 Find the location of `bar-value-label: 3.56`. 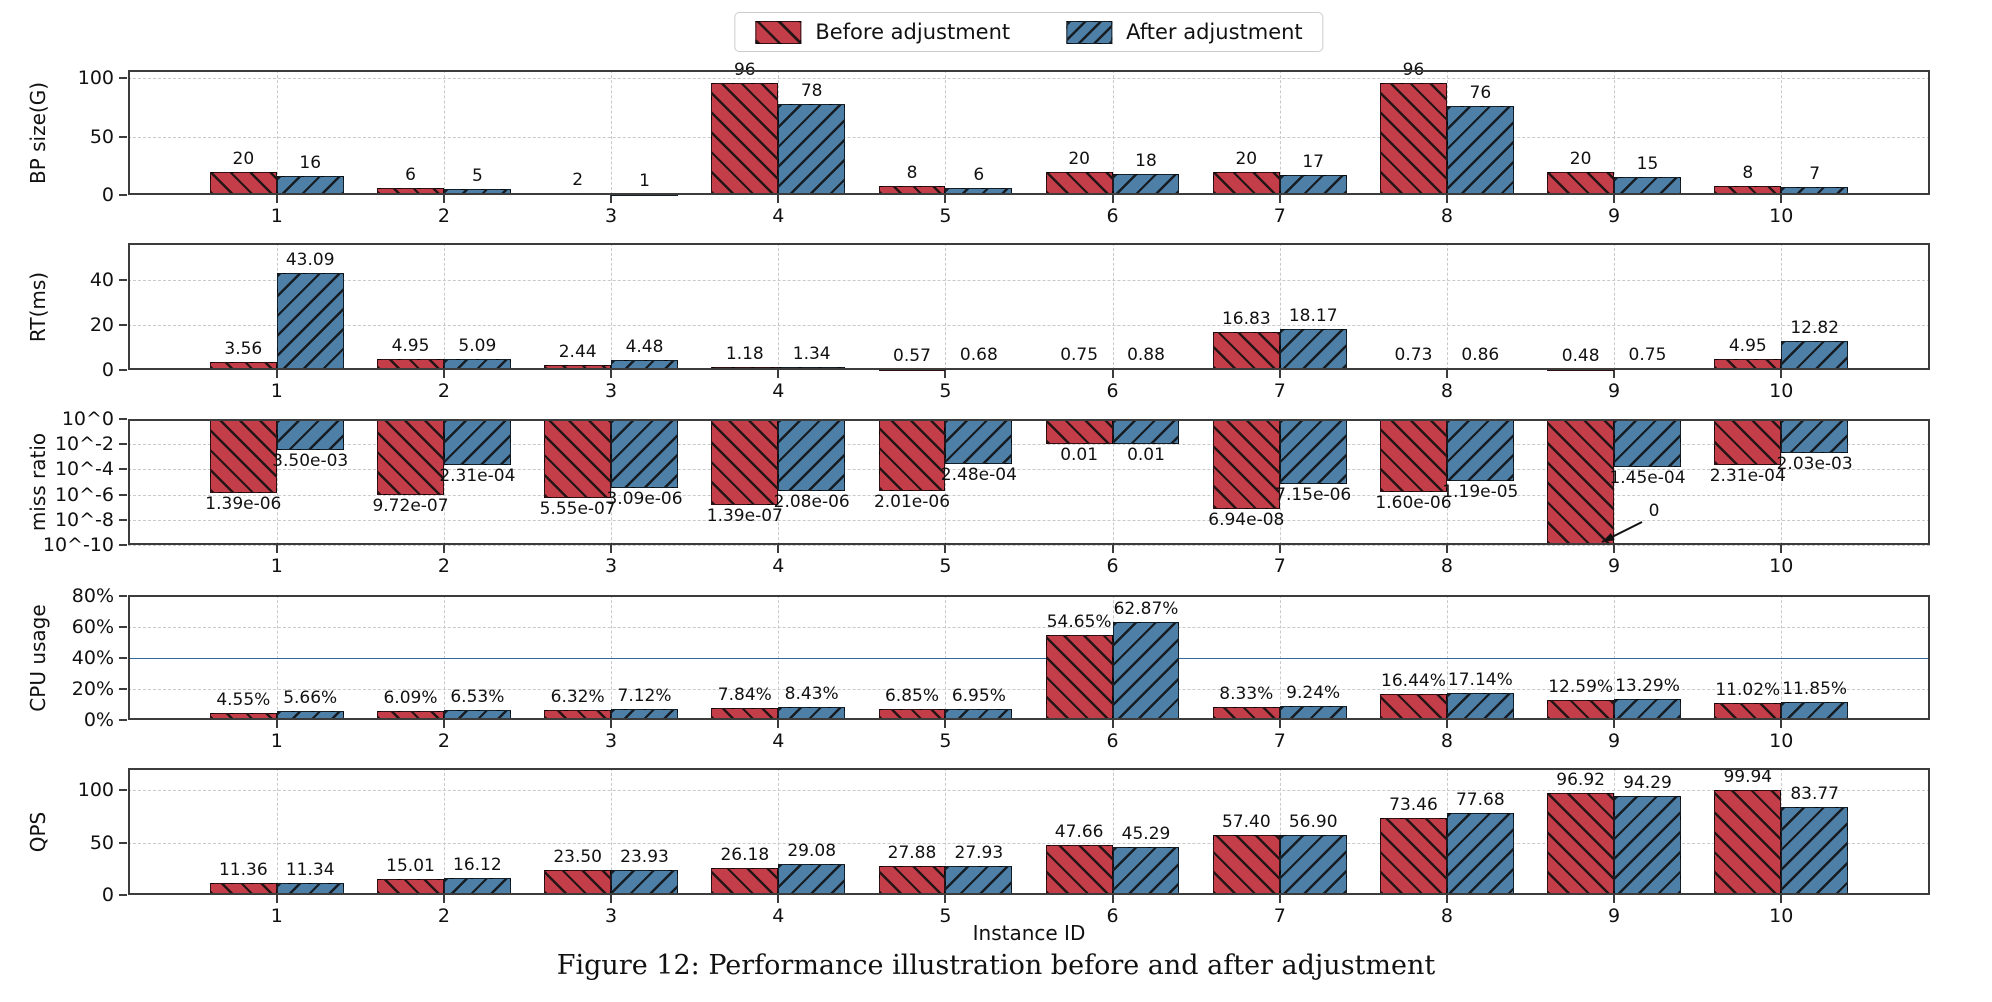

bar-value-label: 3.56 is located at coordinates (243, 348).